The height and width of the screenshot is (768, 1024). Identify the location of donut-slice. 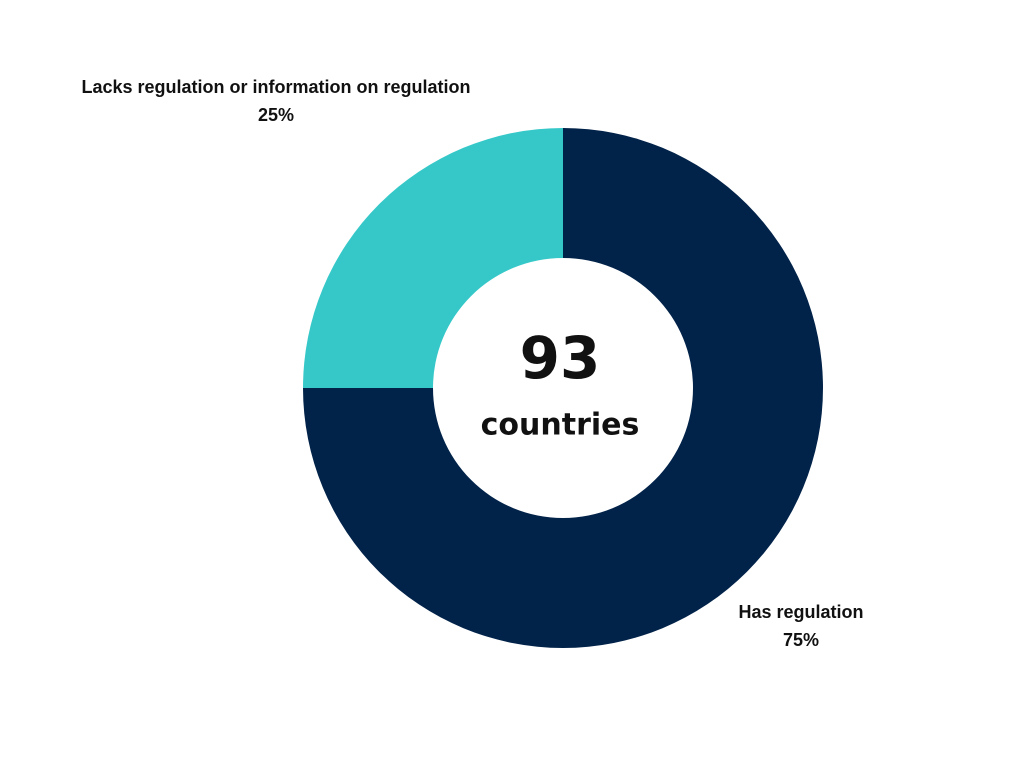
(433, 258).